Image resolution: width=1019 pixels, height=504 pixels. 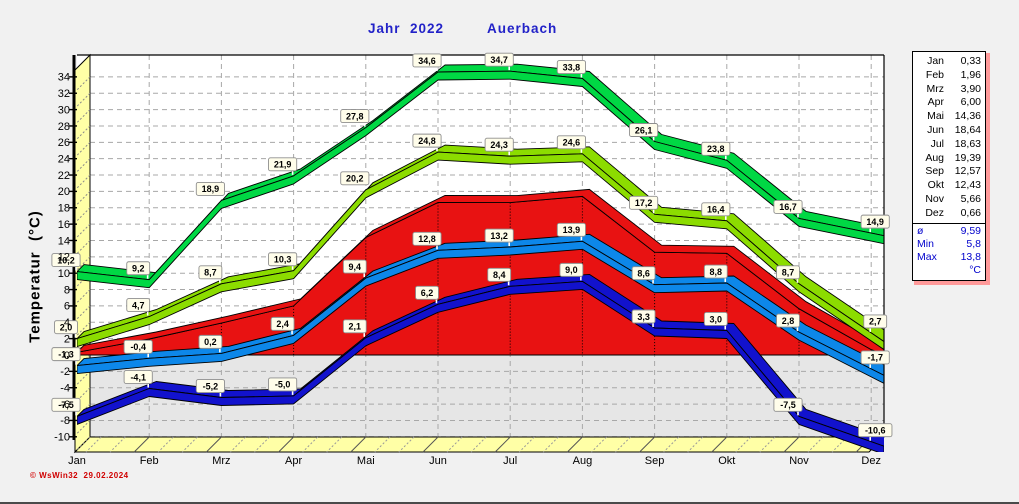 What do you see at coordinates (726, 461) in the screenshot?
I see `x-tick-label: Okt` at bounding box center [726, 461].